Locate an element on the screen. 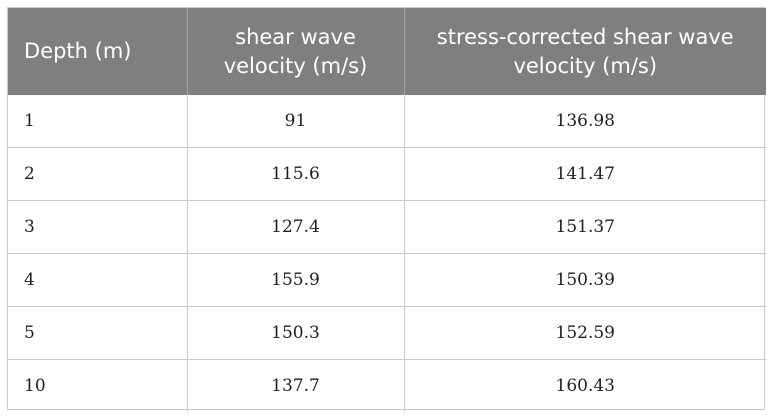  table-row: 3 127.4 151.37 is located at coordinates (387, 227).